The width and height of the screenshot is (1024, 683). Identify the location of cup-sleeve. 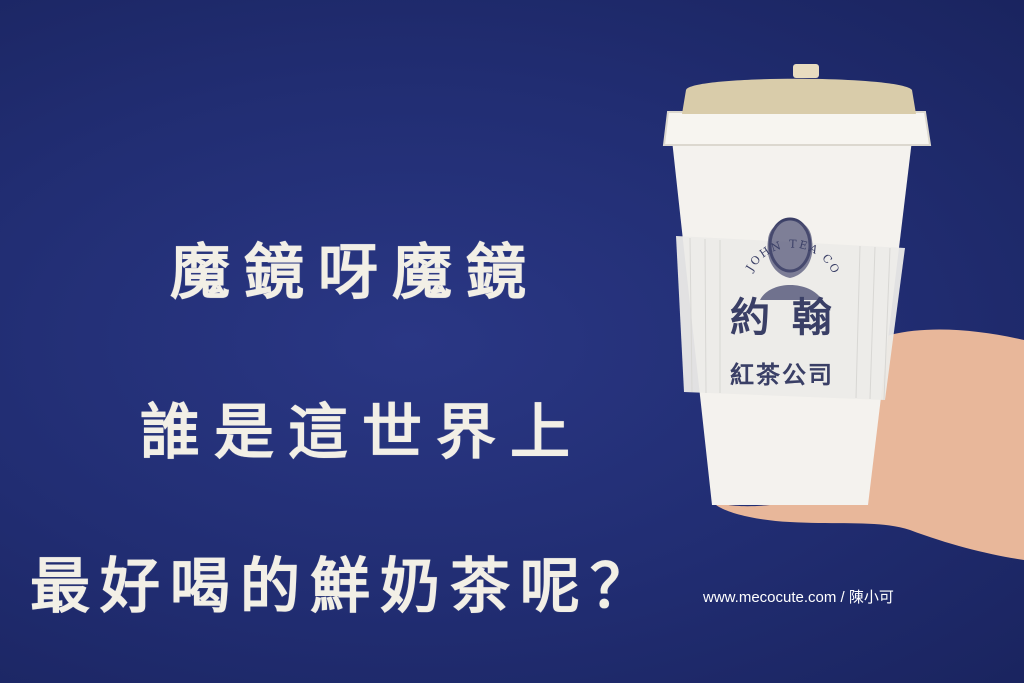
(790, 318).